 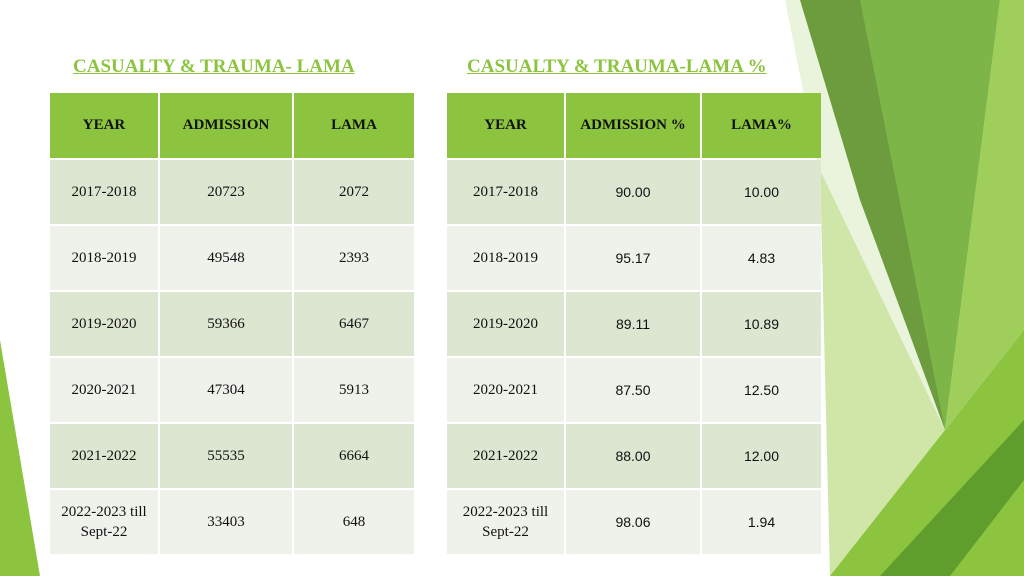 I want to click on table-title: CASUALTY & TRAUMA-LAMA %, so click(x=617, y=66).